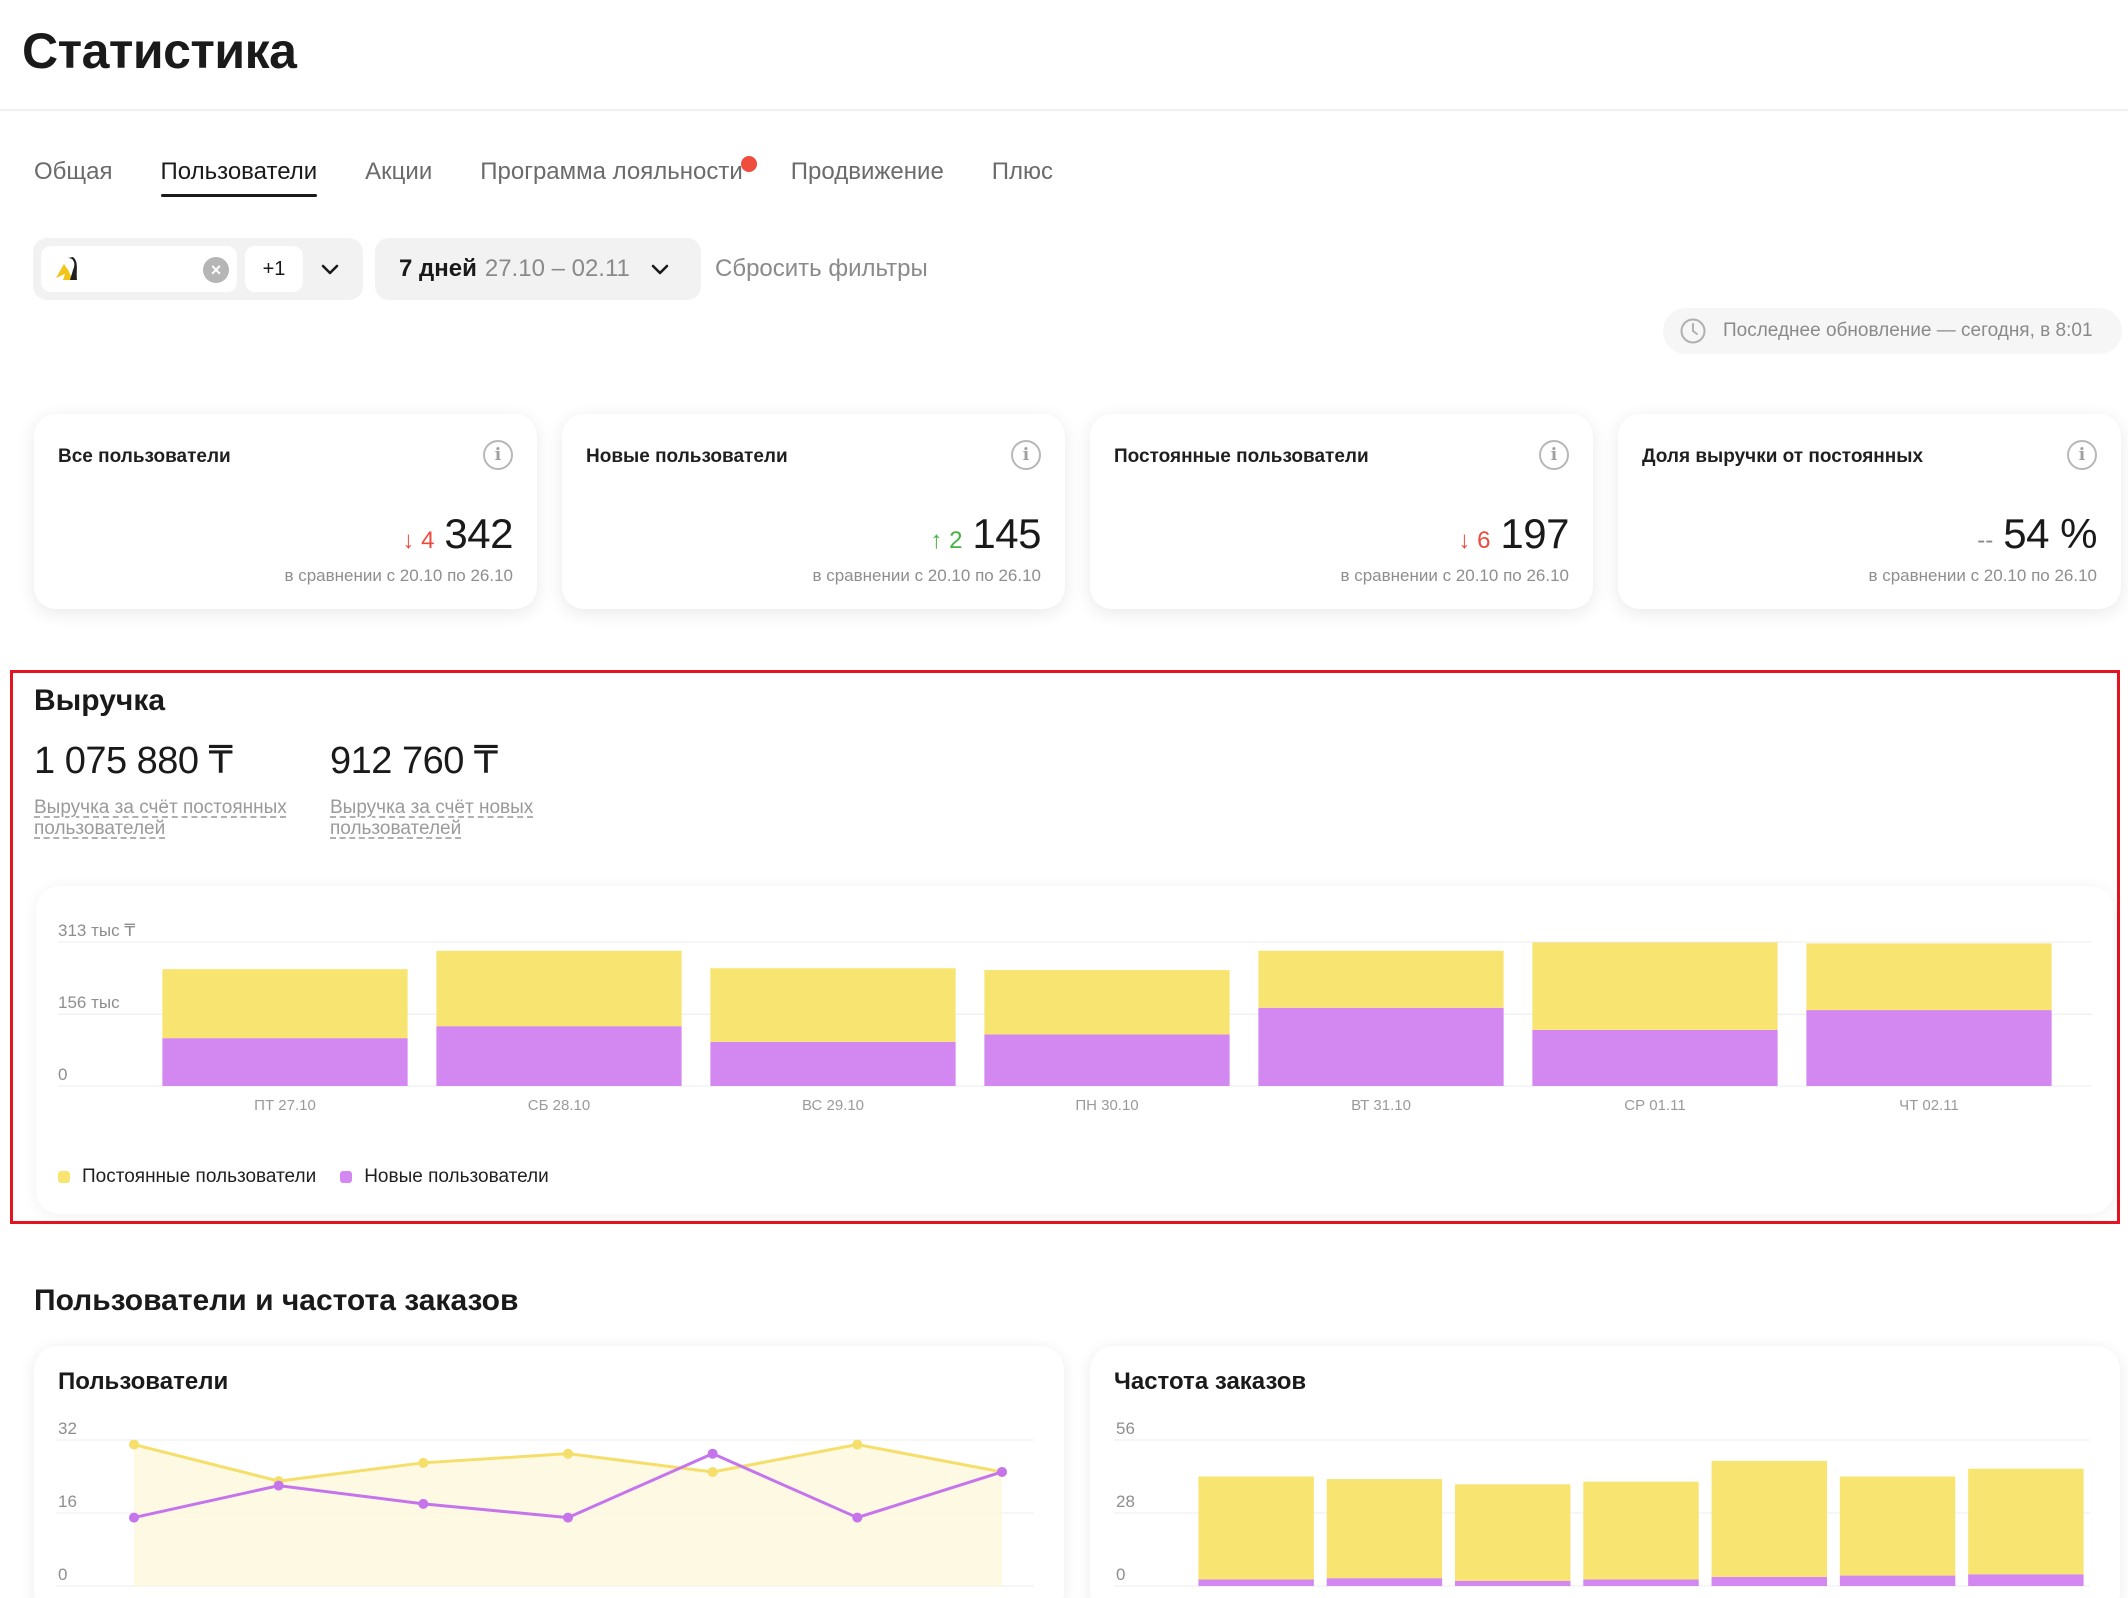 This screenshot has width=2128, height=1598. I want to click on title-divider, so click(1064, 110).